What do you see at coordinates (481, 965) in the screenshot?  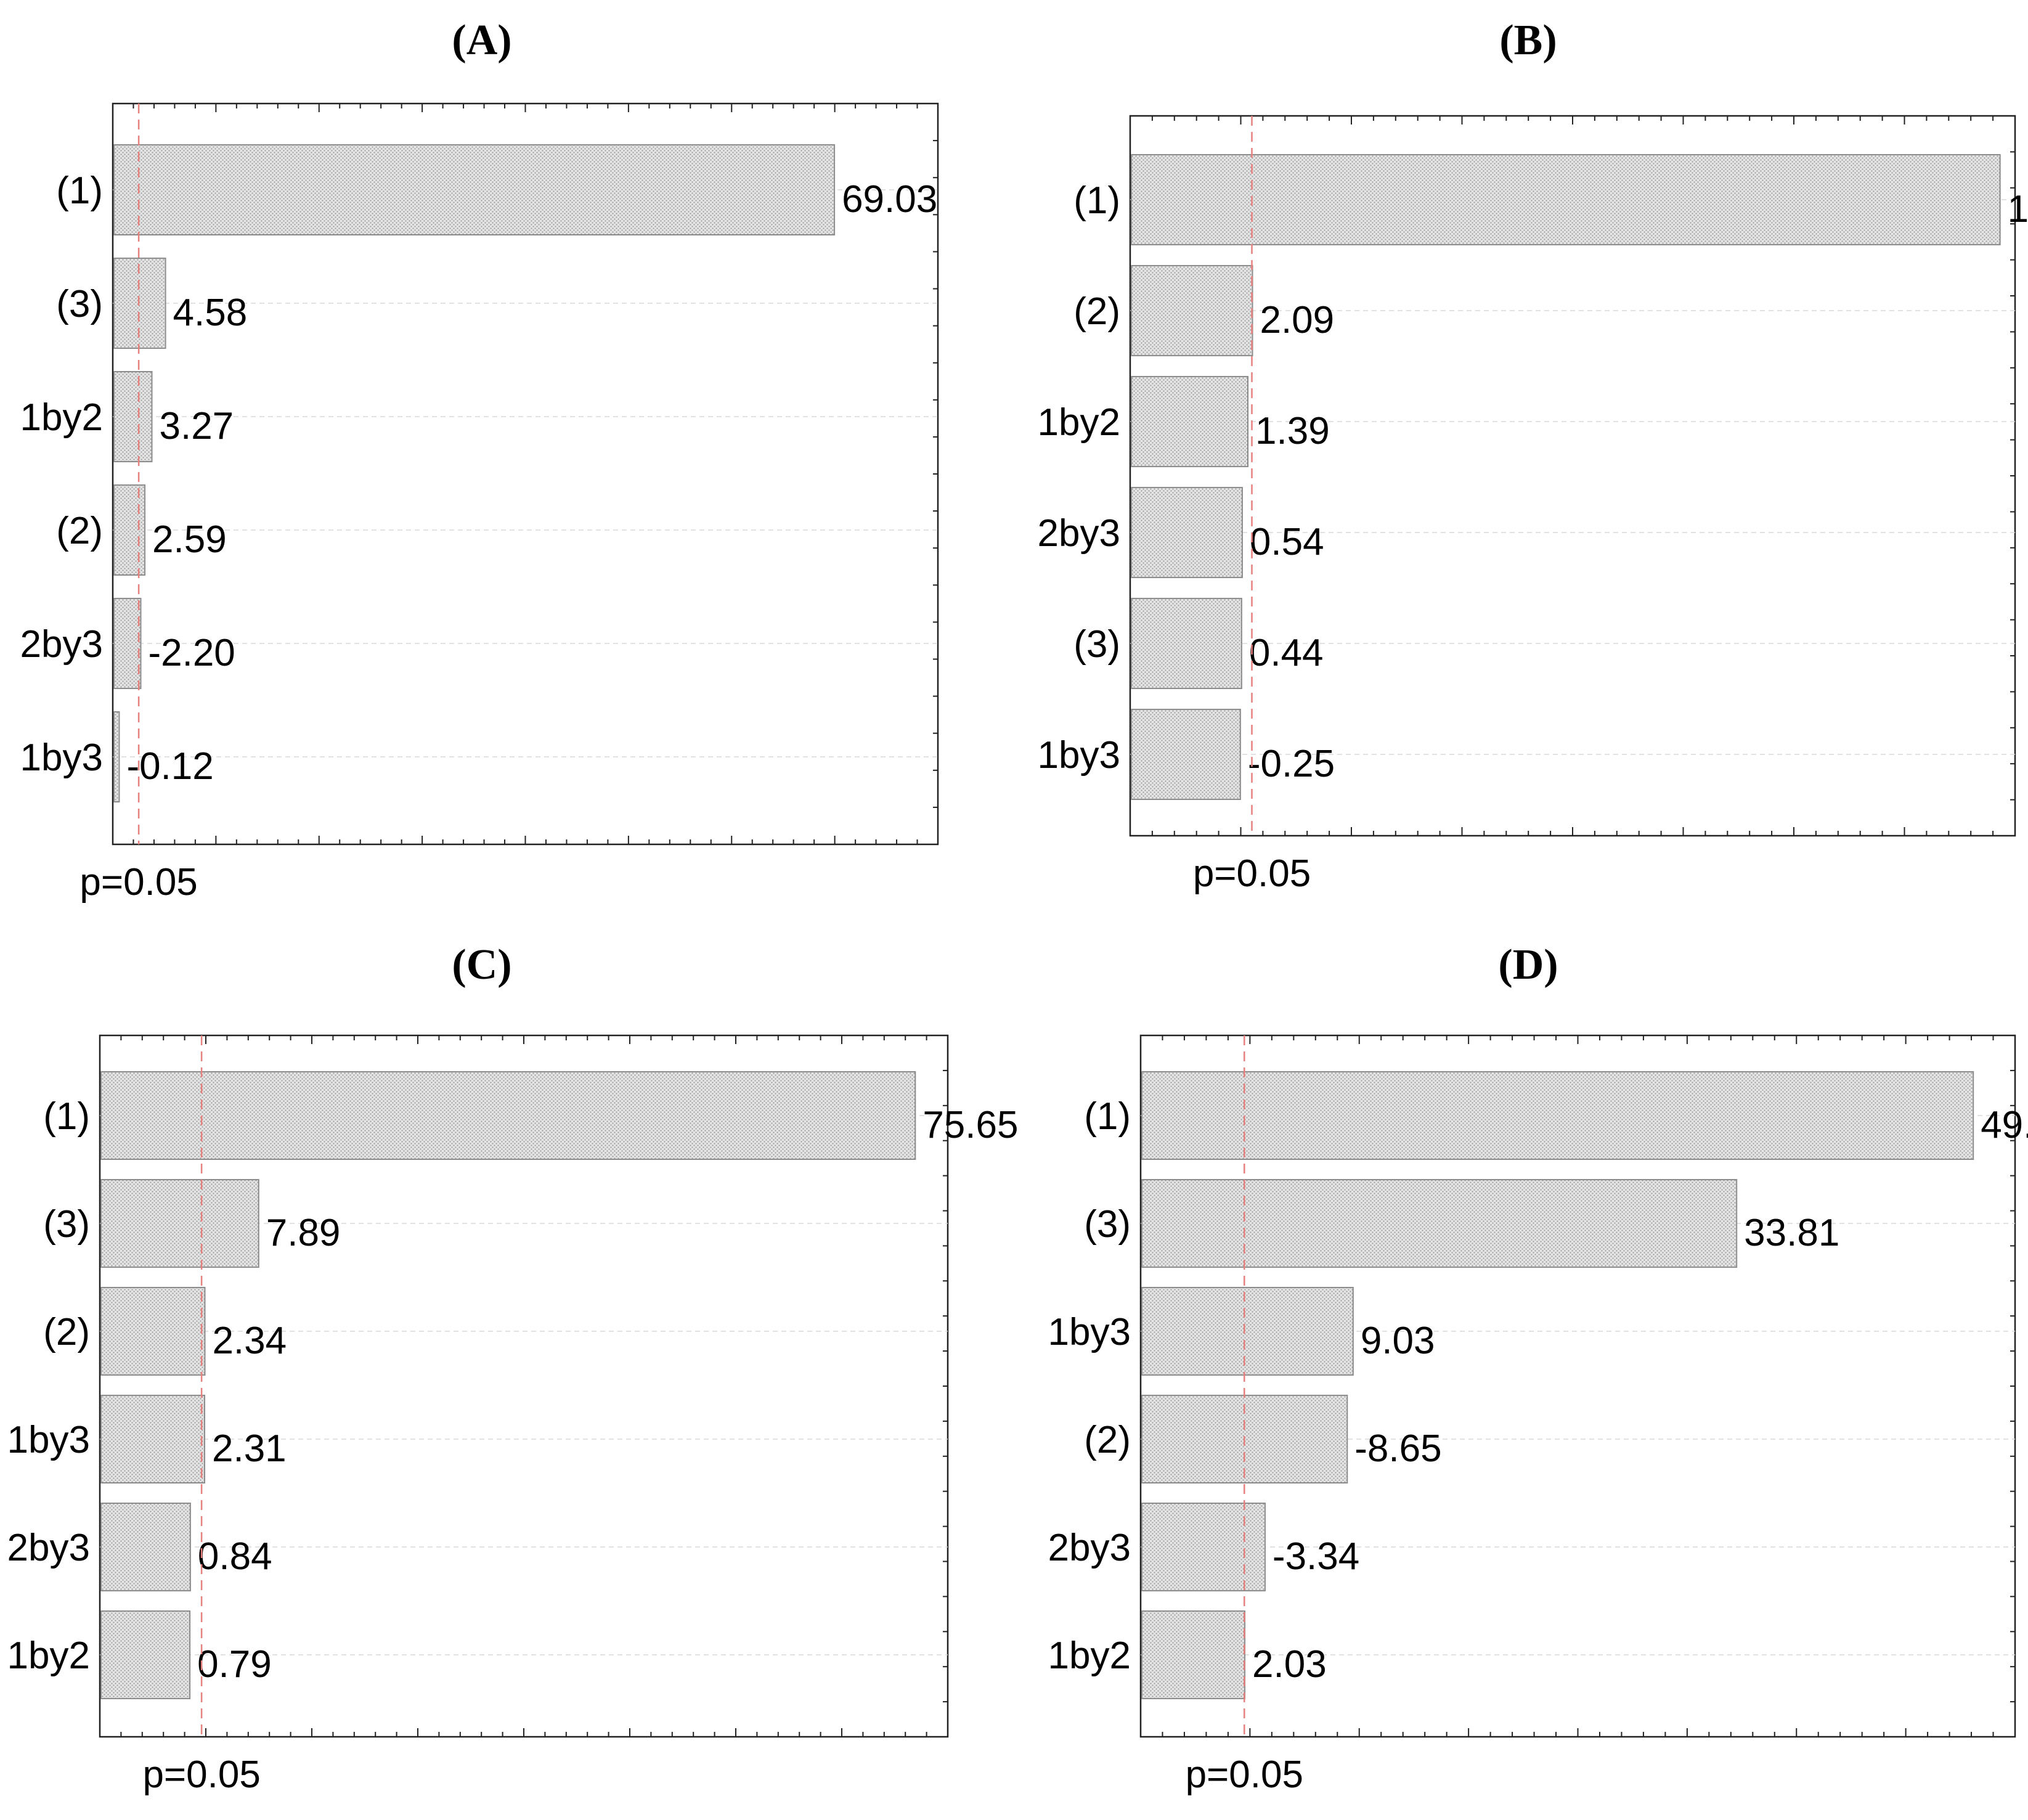 I see `panel-title: (C)` at bounding box center [481, 965].